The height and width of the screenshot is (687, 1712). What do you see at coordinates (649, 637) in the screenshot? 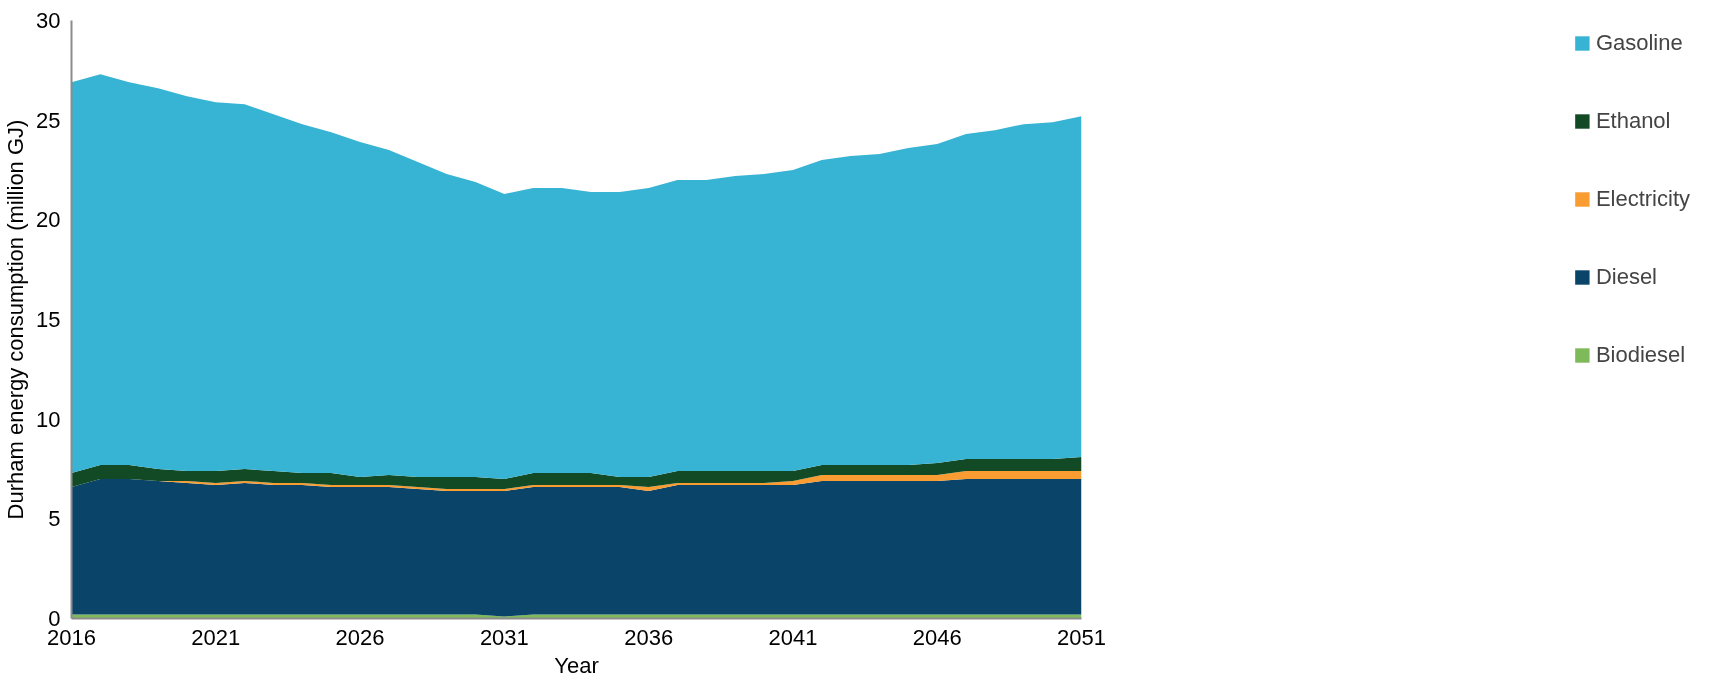
I see `x-tick-label: 2036` at bounding box center [649, 637].